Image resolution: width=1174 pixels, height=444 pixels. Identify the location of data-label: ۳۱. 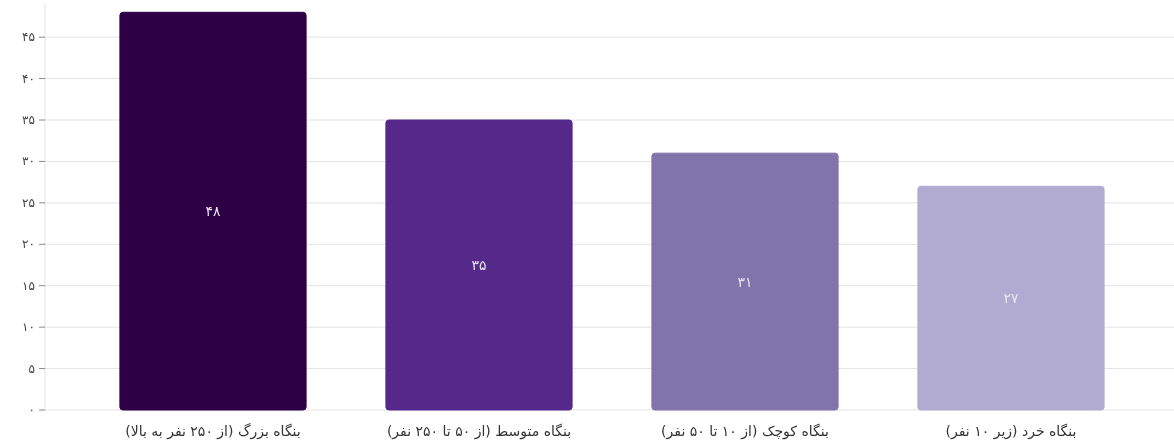
(745, 281).